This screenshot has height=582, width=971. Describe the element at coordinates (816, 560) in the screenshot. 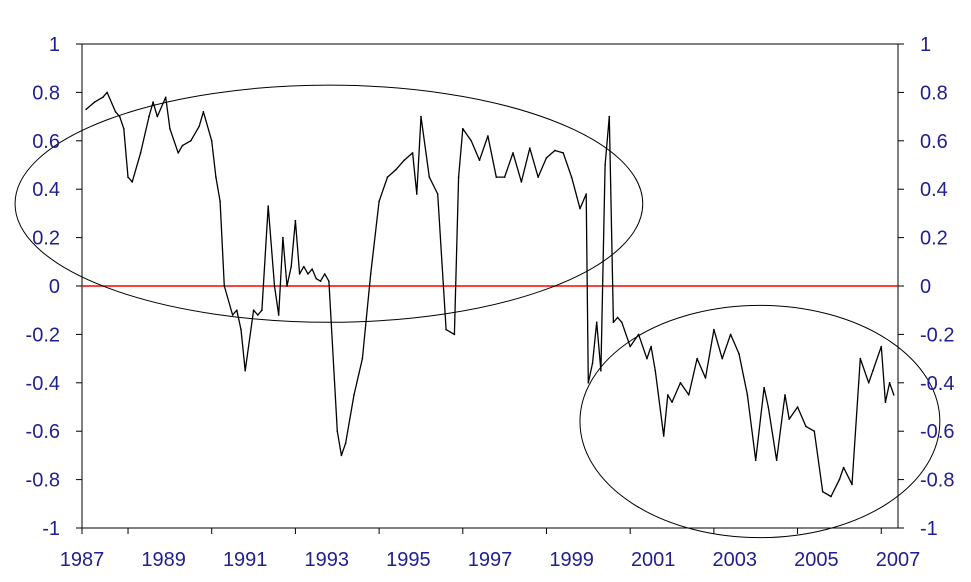

I see `x-tick-label: 2005` at that location.